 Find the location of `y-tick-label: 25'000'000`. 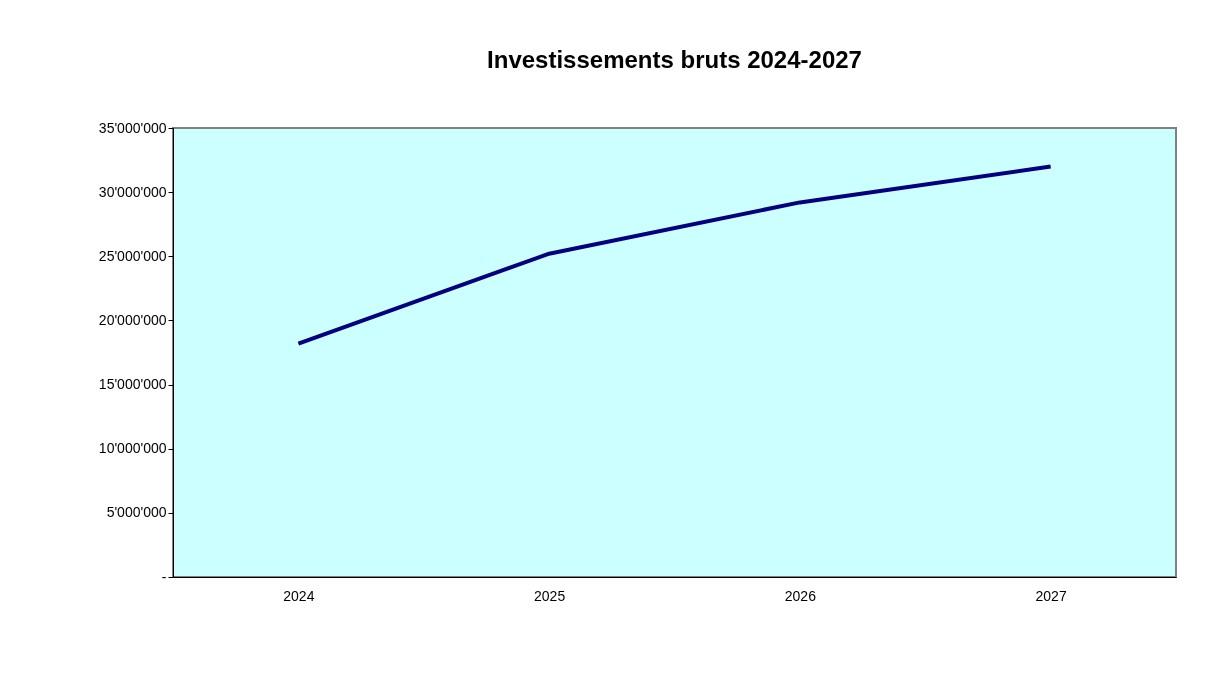

y-tick-label: 25'000'000 is located at coordinates (132, 255).